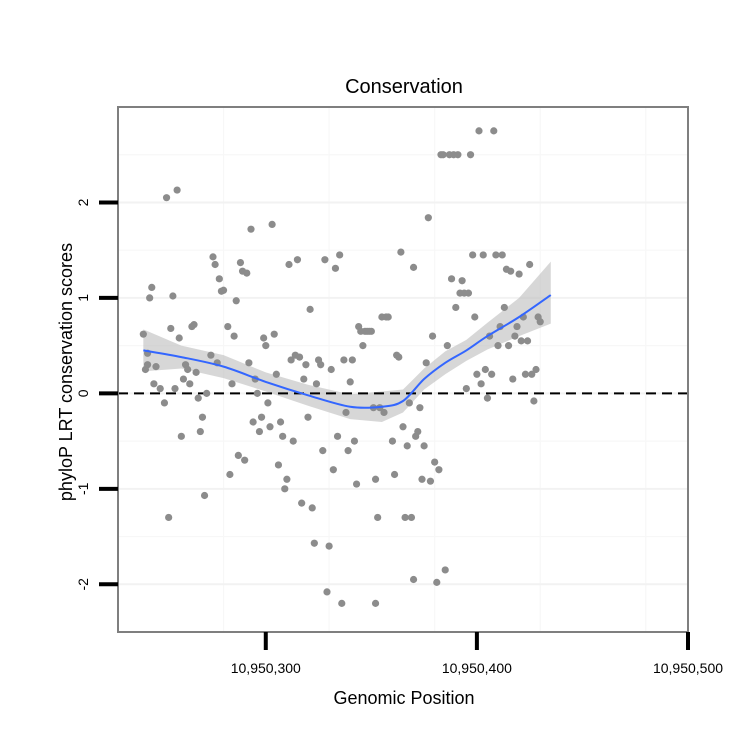  What do you see at coordinates (477, 668) in the screenshot?
I see `x-tick-label: 10,950,400` at bounding box center [477, 668].